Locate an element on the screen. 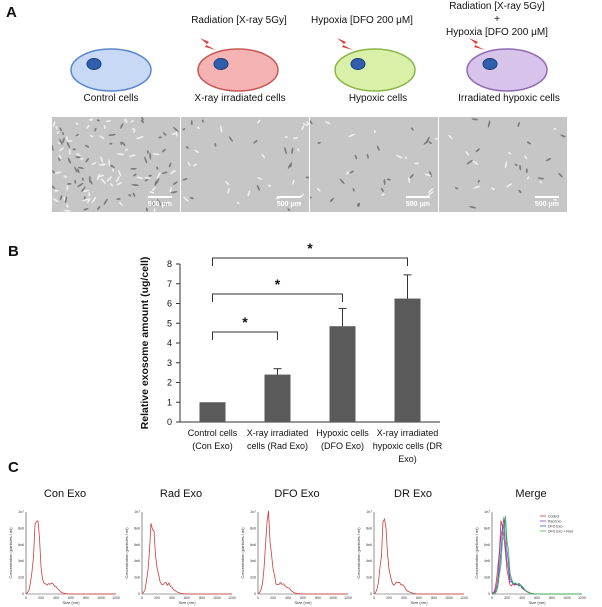  micrograph-rad: 500 μm is located at coordinates (245, 164).